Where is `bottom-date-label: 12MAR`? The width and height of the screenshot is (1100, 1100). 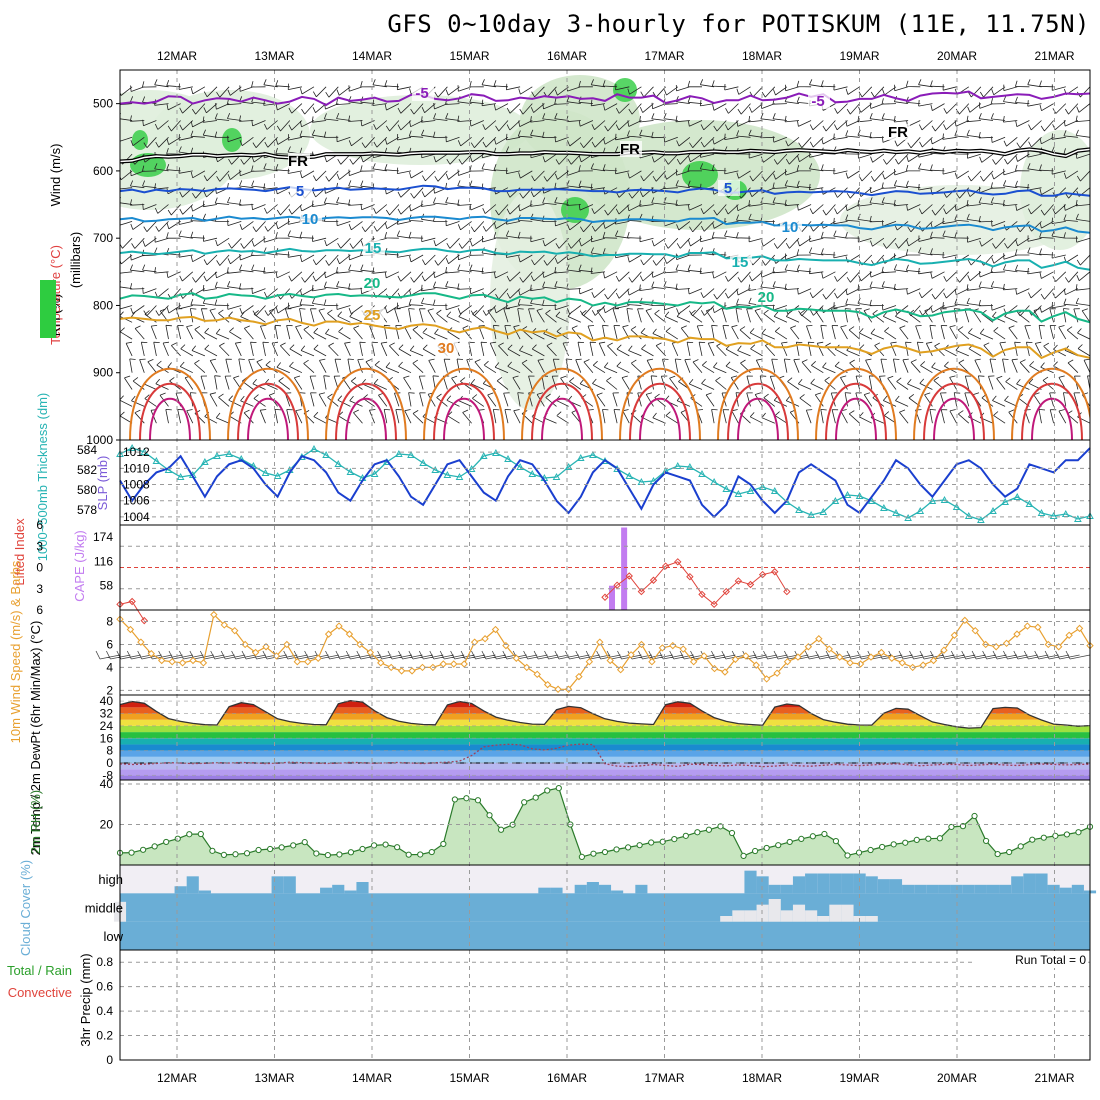
bottom-date-label: 12MAR is located at coordinates (177, 1078).